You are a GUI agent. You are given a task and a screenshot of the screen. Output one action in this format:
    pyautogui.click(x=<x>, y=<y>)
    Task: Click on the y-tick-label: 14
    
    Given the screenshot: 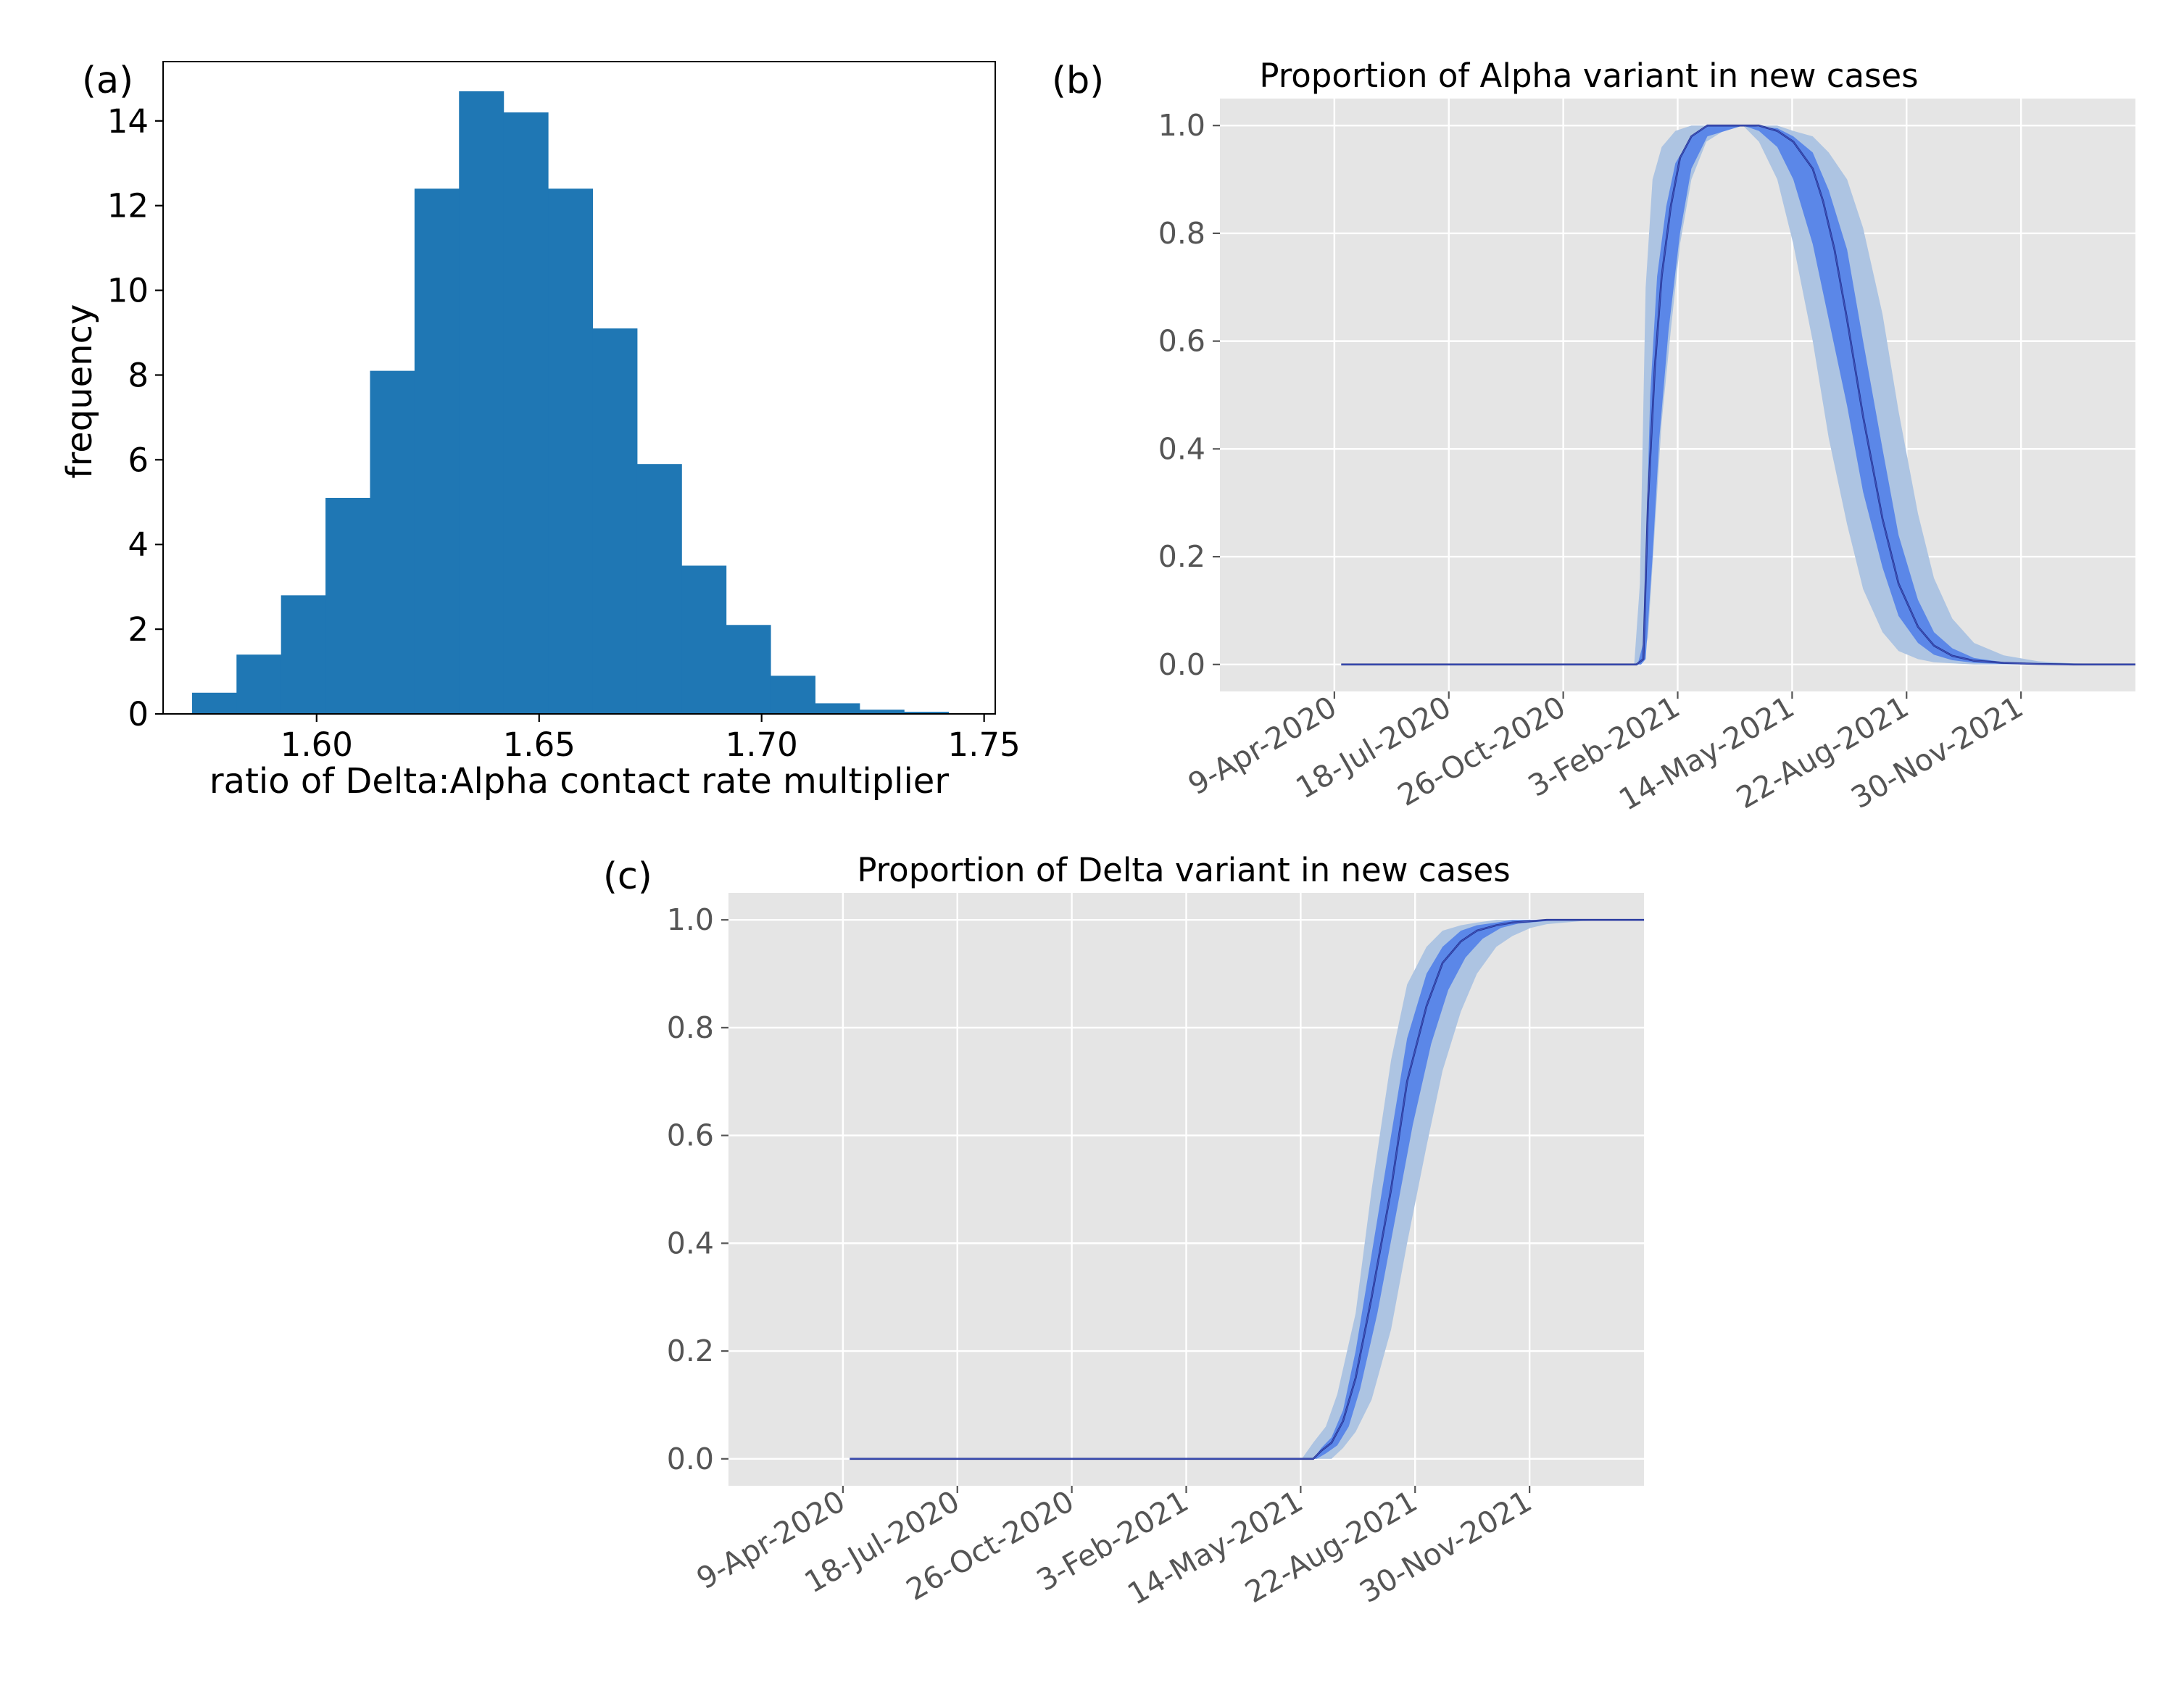 What is the action you would take?
    pyautogui.click(x=128, y=121)
    